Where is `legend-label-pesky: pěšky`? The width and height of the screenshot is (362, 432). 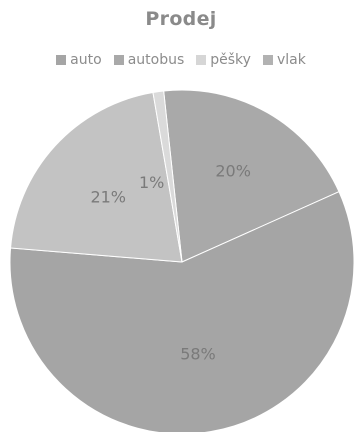
legend-label-pesky: pěšky is located at coordinates (230, 60).